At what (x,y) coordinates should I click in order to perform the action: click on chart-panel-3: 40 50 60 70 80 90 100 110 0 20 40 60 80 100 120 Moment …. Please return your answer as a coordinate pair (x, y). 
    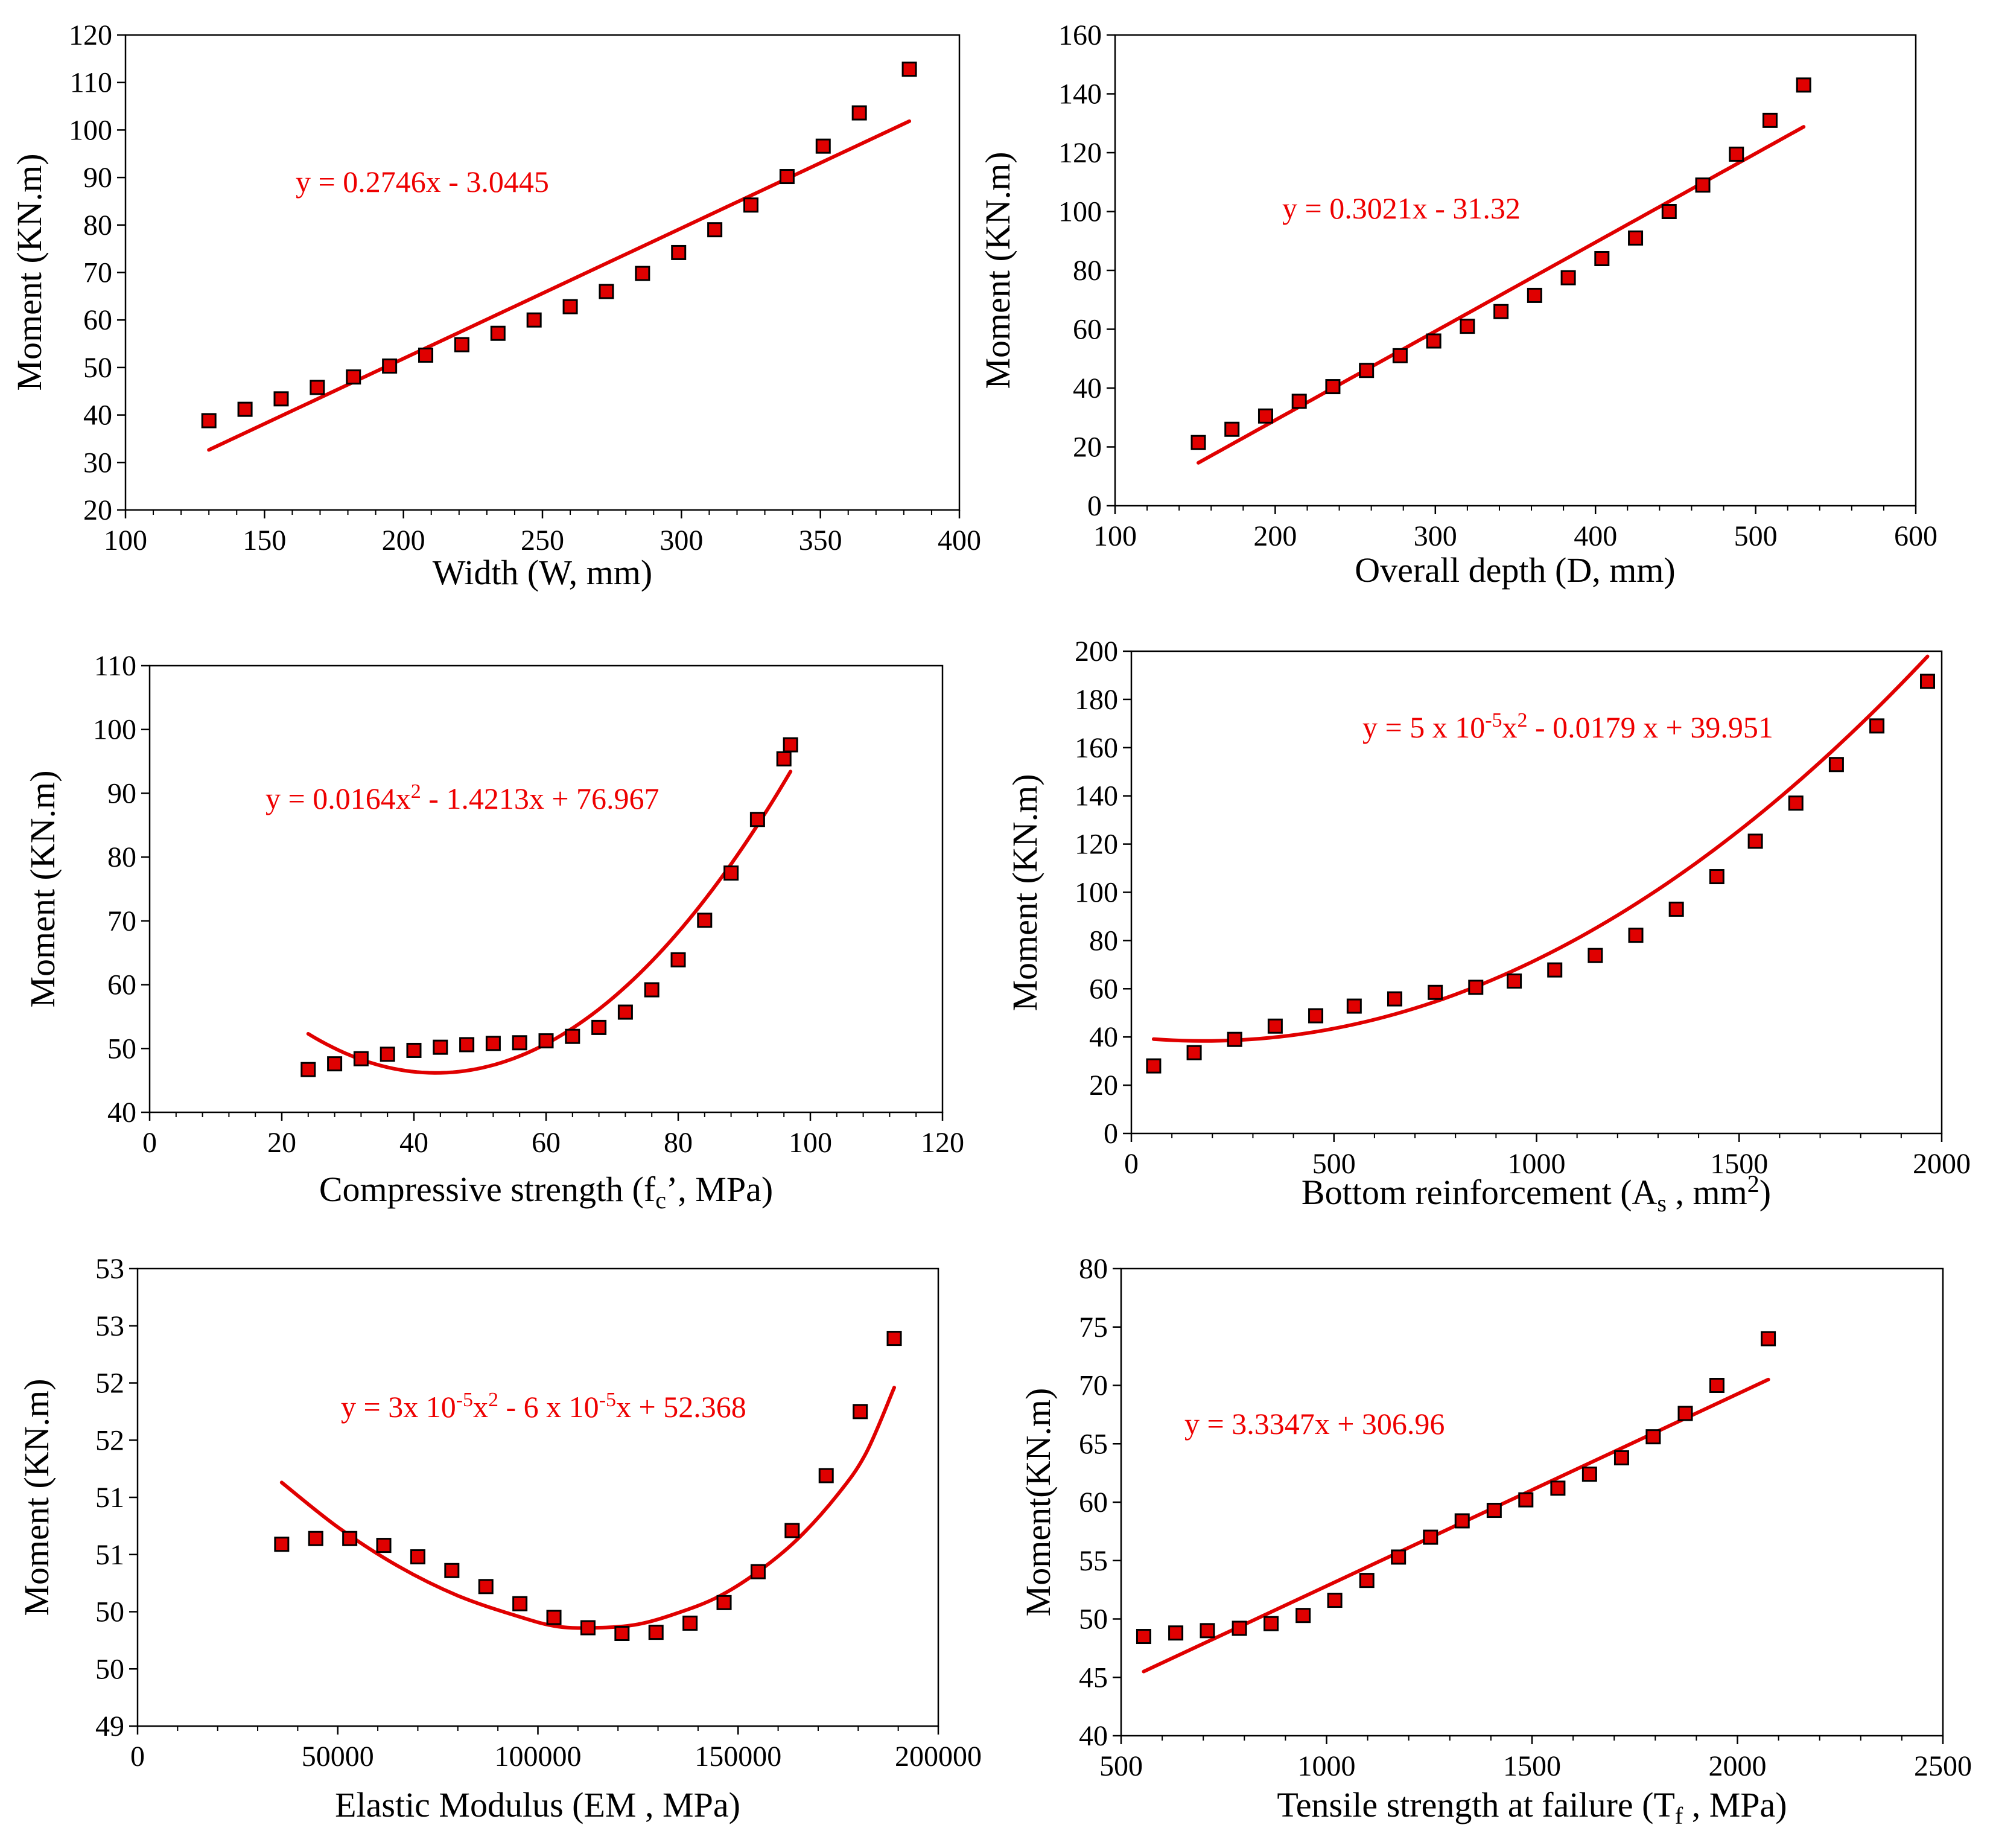
    Looking at the image, I should click on (493, 932).